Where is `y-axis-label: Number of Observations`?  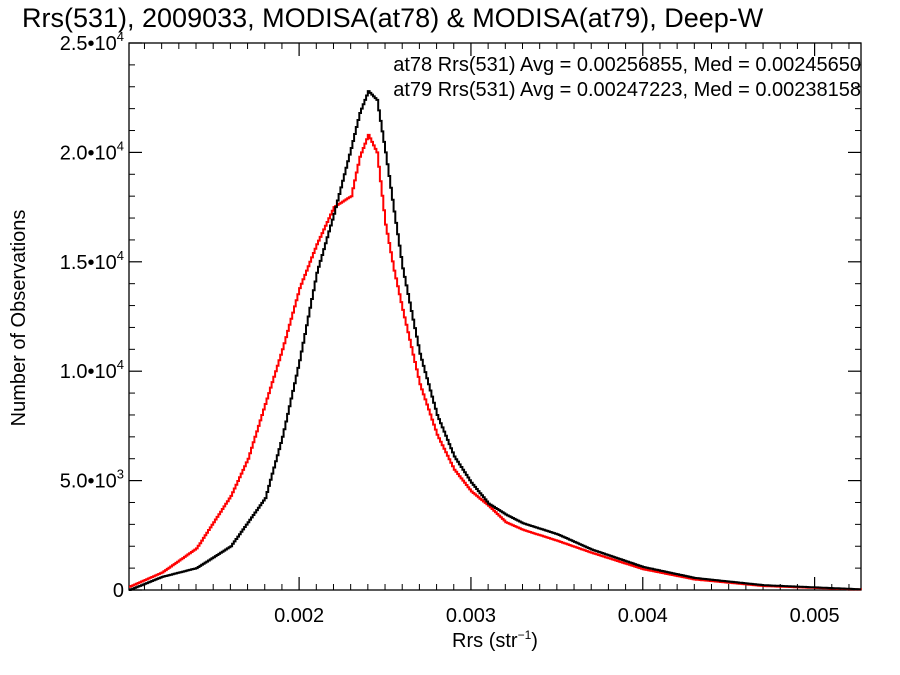 y-axis-label: Number of Observations is located at coordinates (19, 318).